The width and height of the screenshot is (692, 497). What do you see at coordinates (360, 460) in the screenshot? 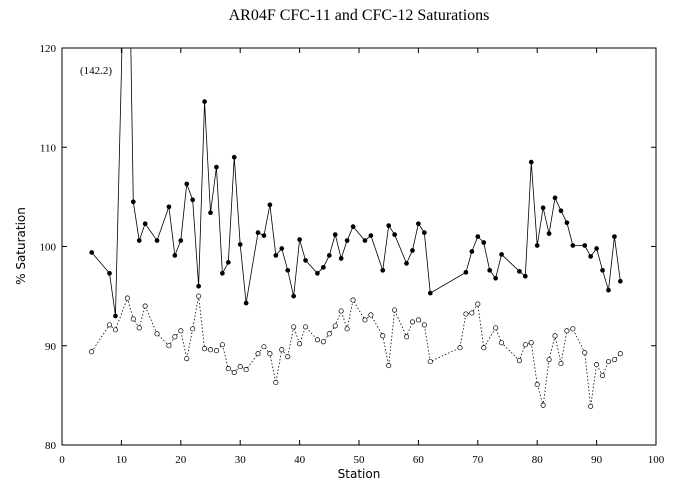
I see `x-tick-label: 50` at bounding box center [360, 460].